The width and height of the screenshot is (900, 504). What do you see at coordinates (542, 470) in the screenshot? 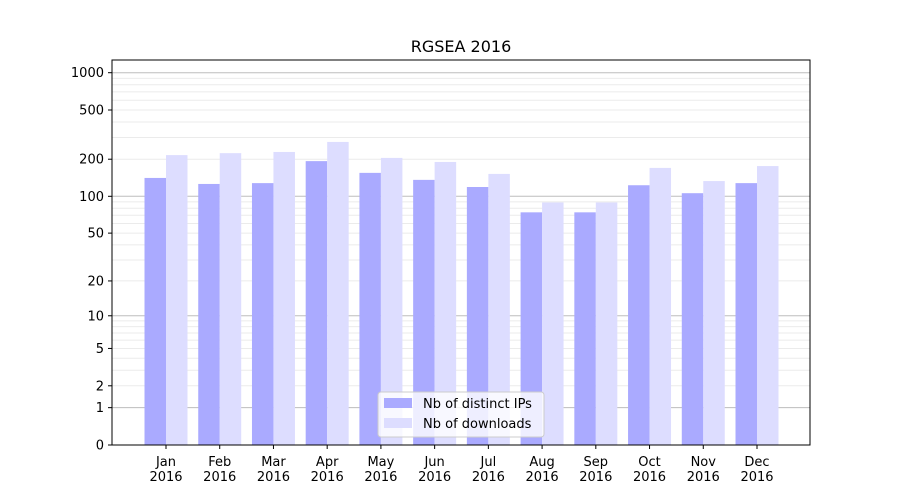
I see `x-tick-label: Aug 2016` at bounding box center [542, 470].